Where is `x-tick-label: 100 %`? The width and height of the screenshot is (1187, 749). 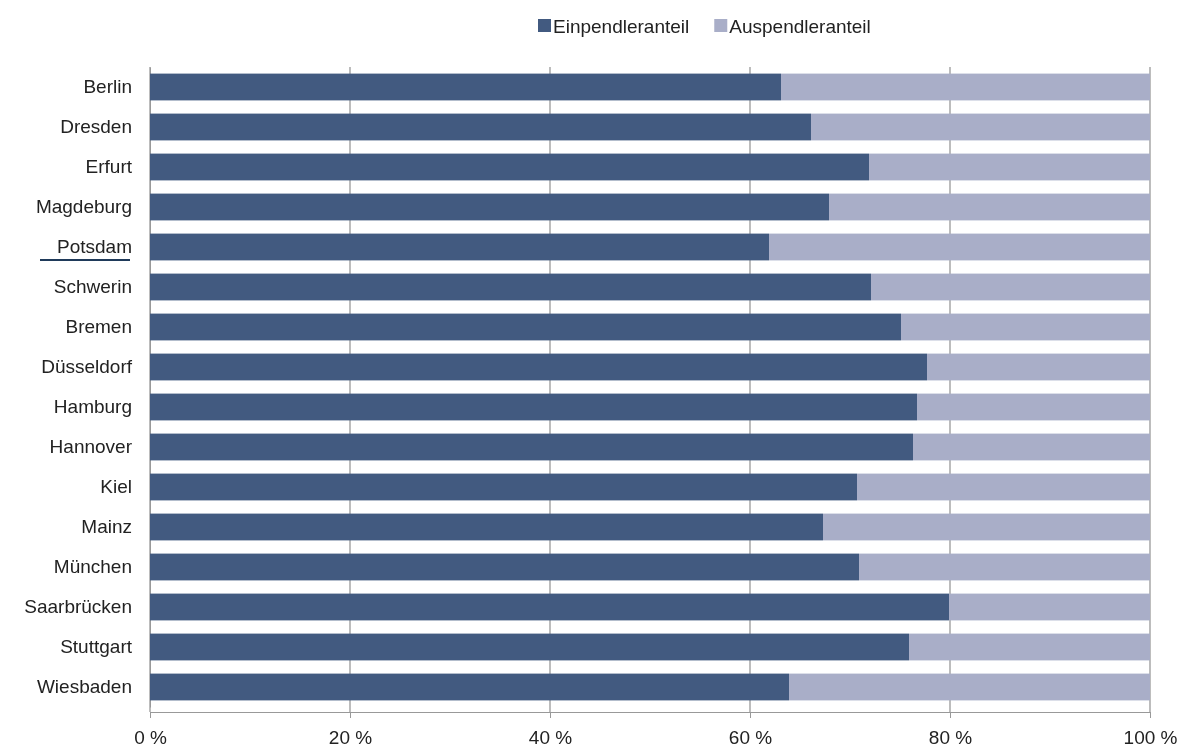
x-tick-label: 100 % is located at coordinates (1150, 737).